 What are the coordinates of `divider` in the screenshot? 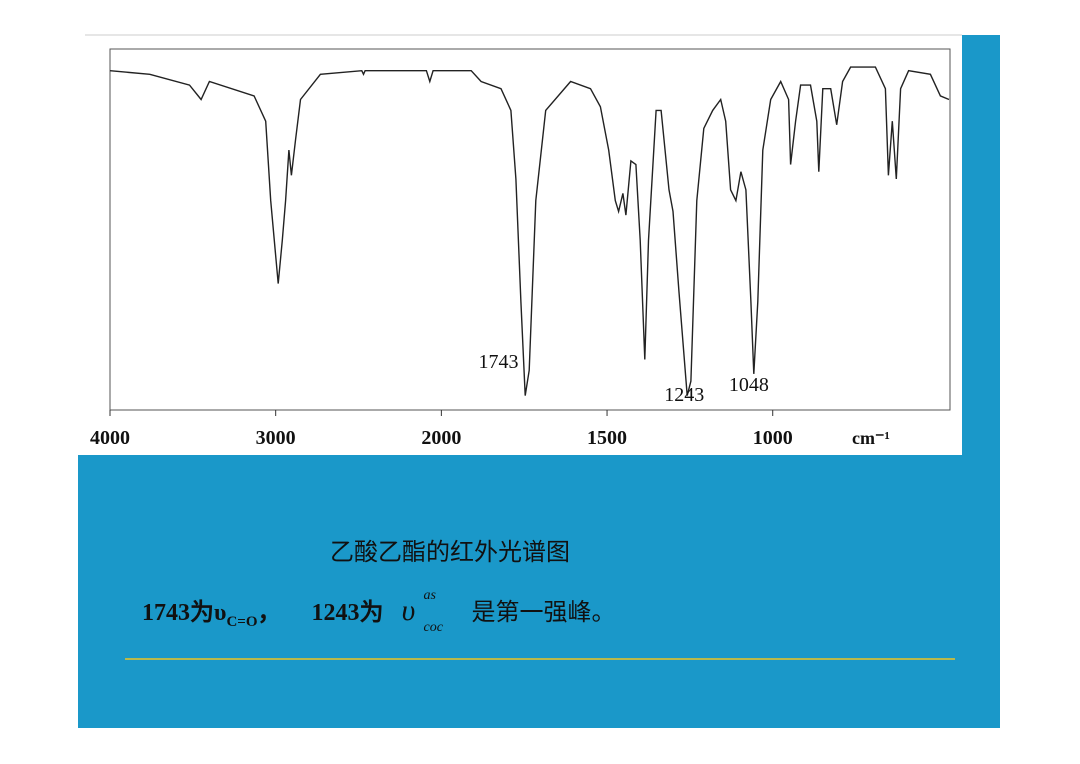 It's located at (540, 659).